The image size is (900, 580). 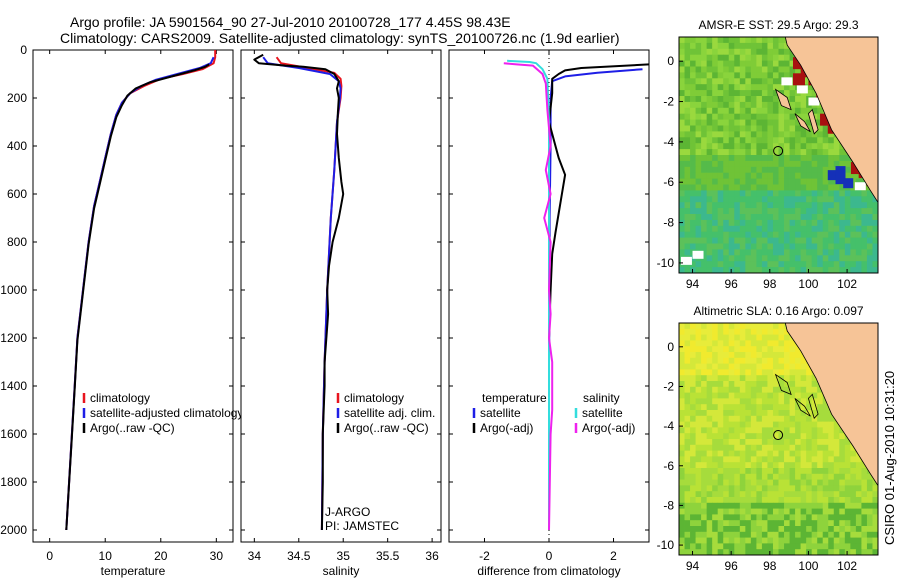 I want to click on x-tick-label: 35, so click(x=344, y=556).